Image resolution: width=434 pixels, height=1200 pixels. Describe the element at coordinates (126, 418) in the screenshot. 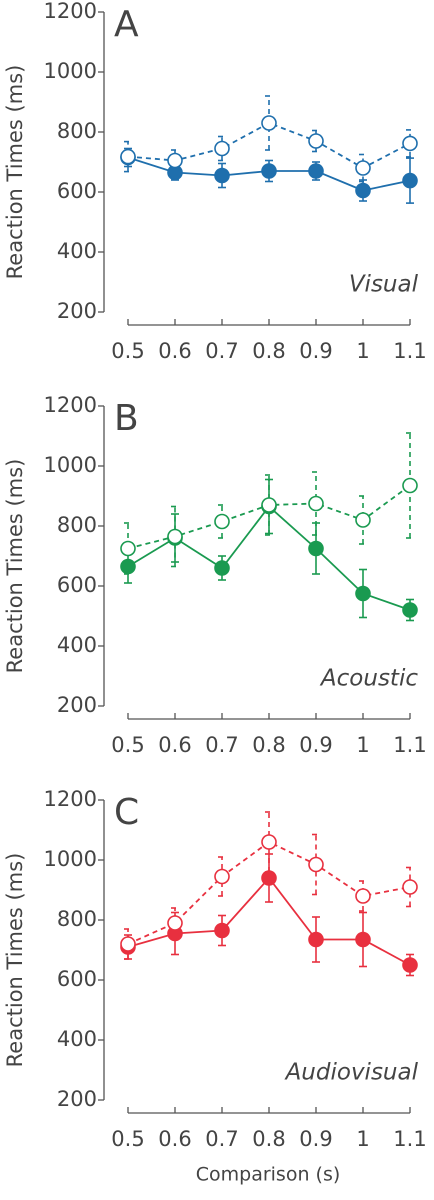

I see `panel-label: B` at that location.